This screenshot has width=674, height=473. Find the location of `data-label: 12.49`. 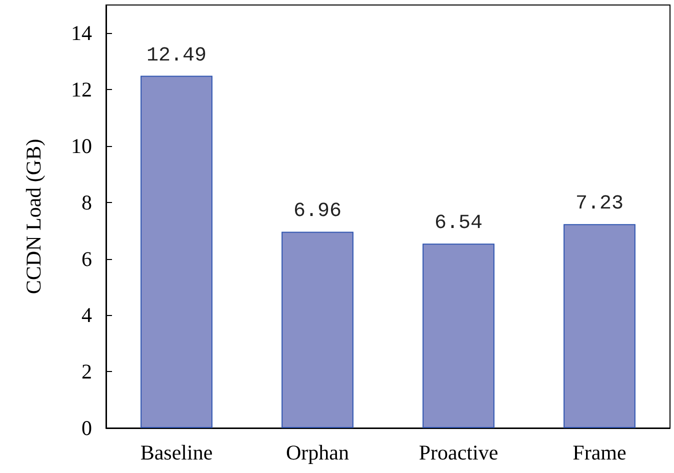

data-label: 12.49 is located at coordinates (176, 56).